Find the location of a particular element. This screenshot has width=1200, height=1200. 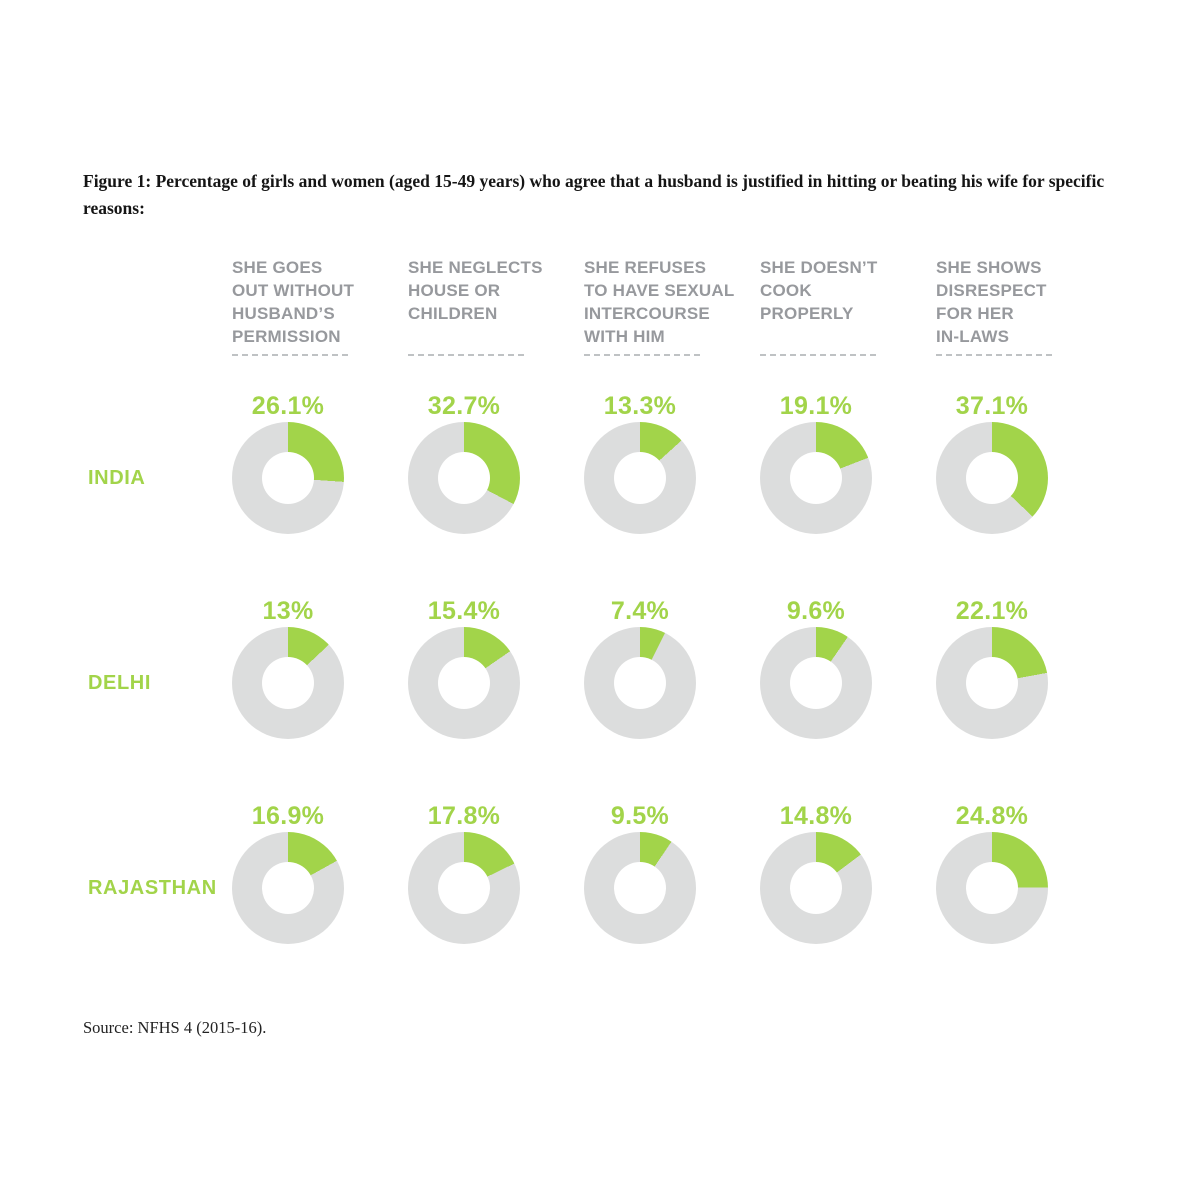

donut-value-label: 22.1% is located at coordinates (992, 611).